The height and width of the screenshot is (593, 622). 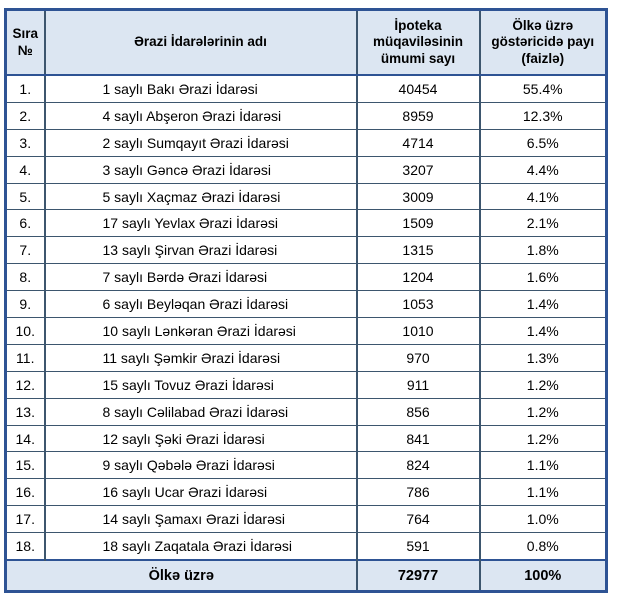 I want to click on contract-count-cell: 40454, so click(x=418, y=88).